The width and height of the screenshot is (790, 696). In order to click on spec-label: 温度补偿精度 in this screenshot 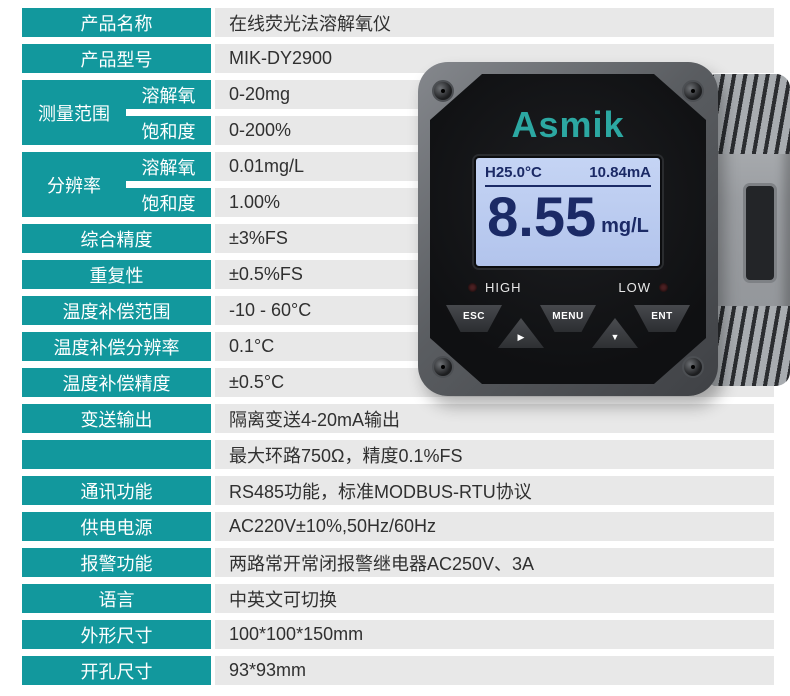, I will do `click(116, 382)`.